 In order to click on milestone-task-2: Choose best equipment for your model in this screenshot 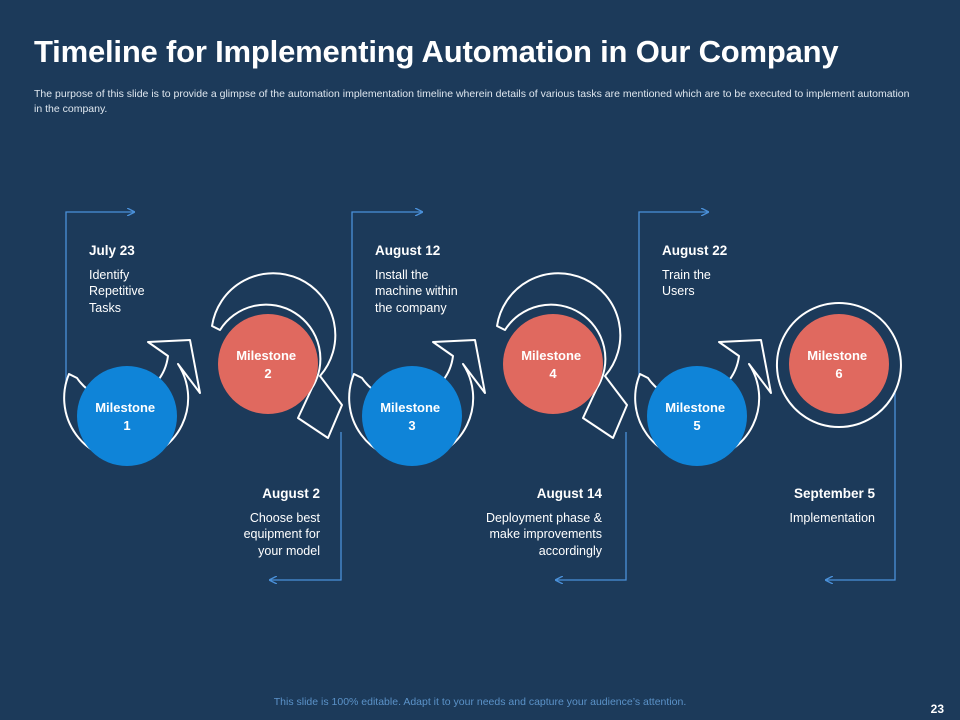, I will do `click(281, 534)`.